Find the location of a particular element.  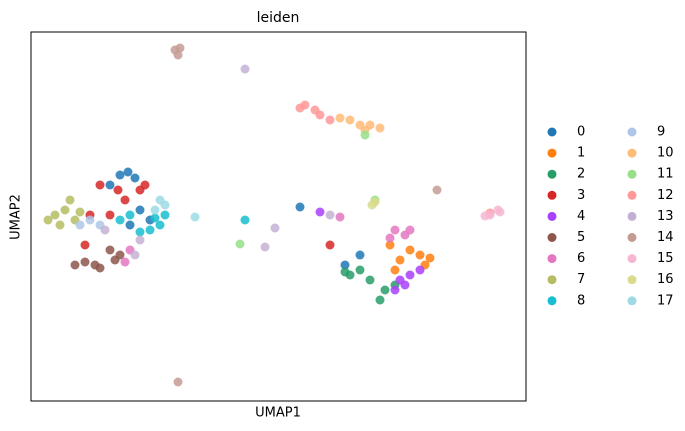

legend-label: 7 is located at coordinates (581, 279).